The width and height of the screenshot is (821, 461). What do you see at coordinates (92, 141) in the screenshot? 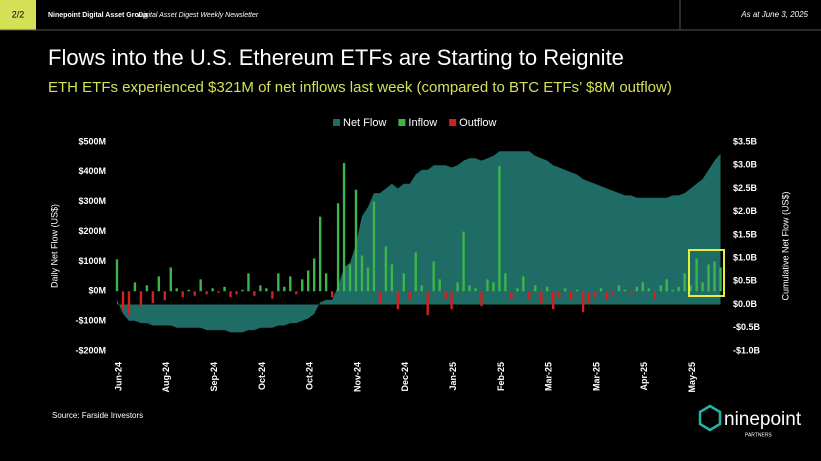
I see `y-tick-label: $500M` at bounding box center [92, 141].